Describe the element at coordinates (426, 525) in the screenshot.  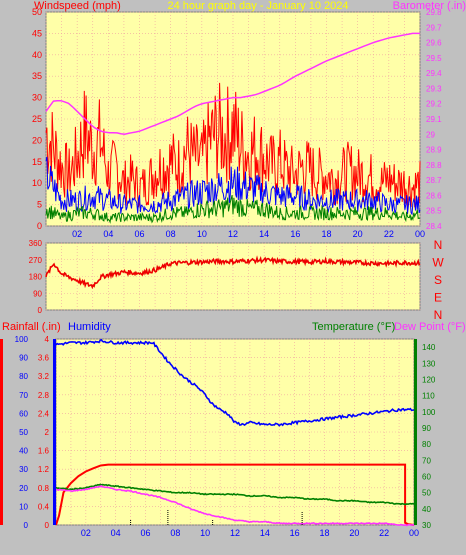
I see `temperature-tick-label: 30` at that location.